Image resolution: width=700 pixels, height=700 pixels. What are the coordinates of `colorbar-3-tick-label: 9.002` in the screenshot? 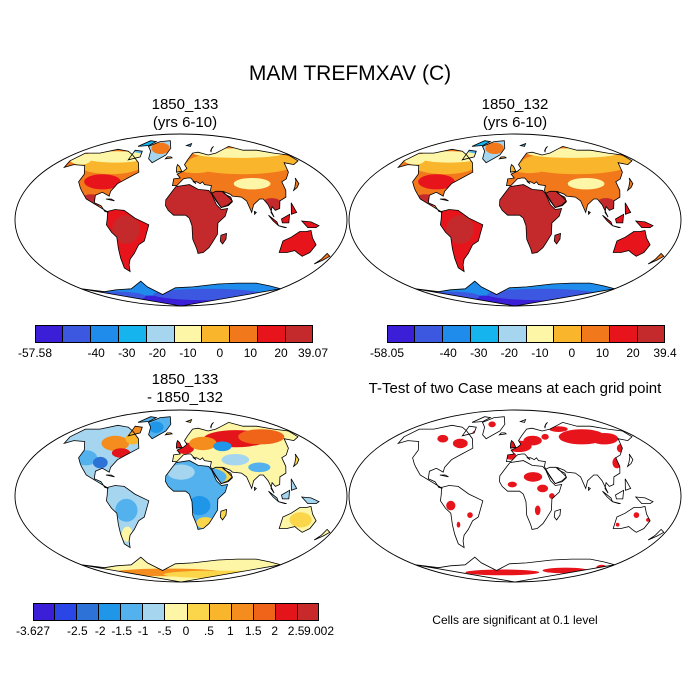 It's located at (319, 631).